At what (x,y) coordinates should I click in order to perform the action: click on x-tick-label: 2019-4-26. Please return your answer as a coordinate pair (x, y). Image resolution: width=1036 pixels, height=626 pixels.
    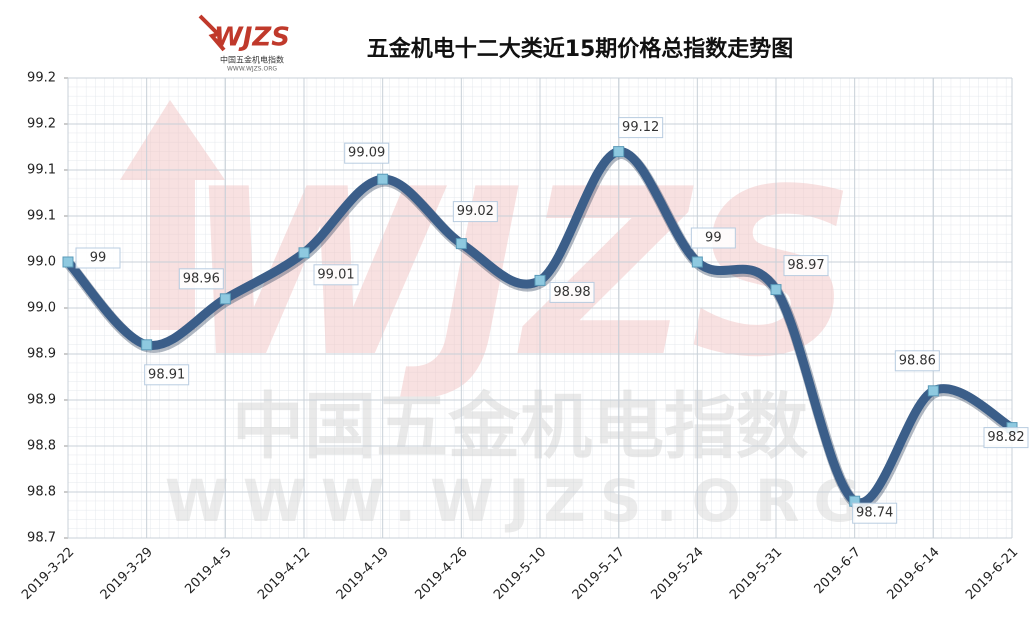
    Looking at the image, I should click on (441, 574).